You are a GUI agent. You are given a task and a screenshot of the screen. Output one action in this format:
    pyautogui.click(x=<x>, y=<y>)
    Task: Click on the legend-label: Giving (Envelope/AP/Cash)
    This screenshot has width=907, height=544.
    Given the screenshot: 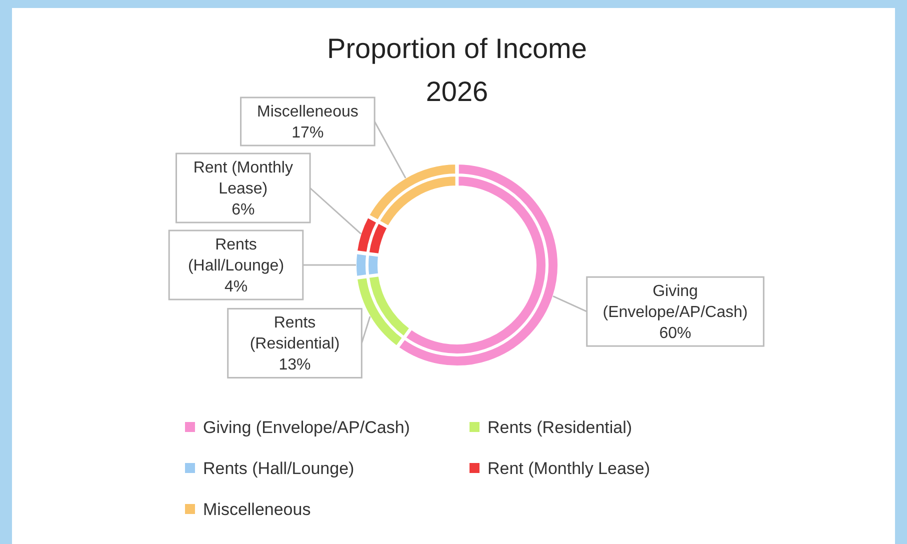 What is the action you would take?
    pyautogui.click(x=306, y=427)
    